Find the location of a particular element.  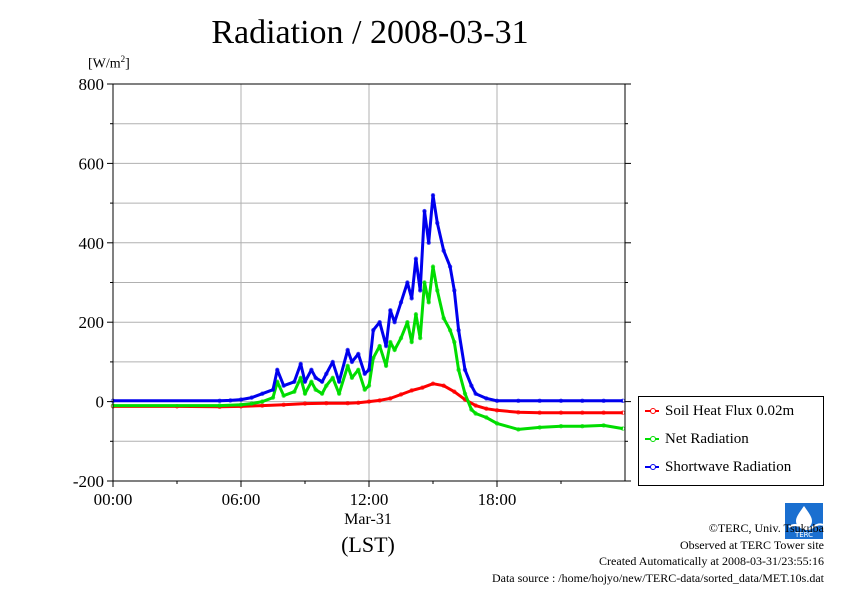

x-tick-label: 00:00 is located at coordinates (113, 499).